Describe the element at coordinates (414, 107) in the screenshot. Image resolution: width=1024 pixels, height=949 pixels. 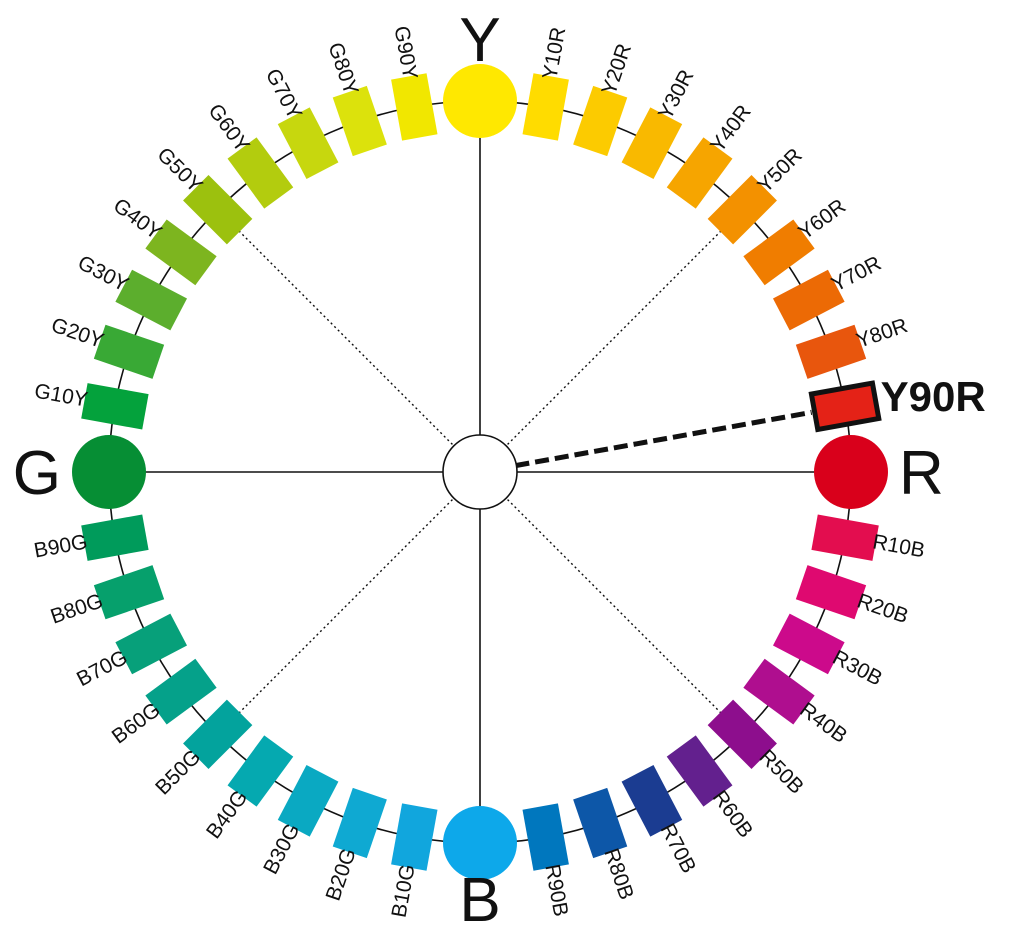
I see `swatch-g90y` at that location.